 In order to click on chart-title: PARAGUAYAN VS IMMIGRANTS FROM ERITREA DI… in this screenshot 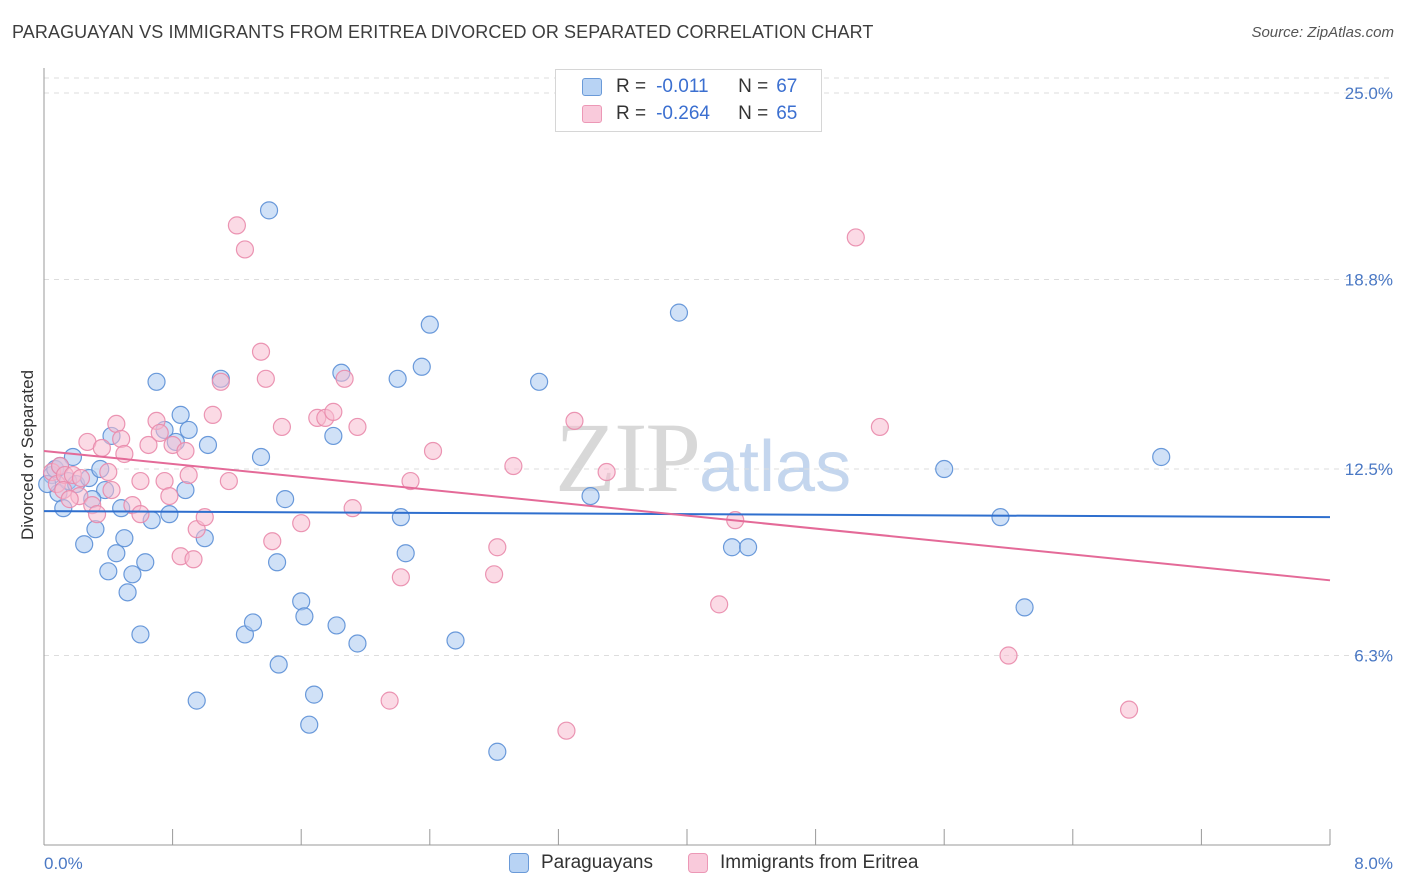, I will do `click(443, 32)`.